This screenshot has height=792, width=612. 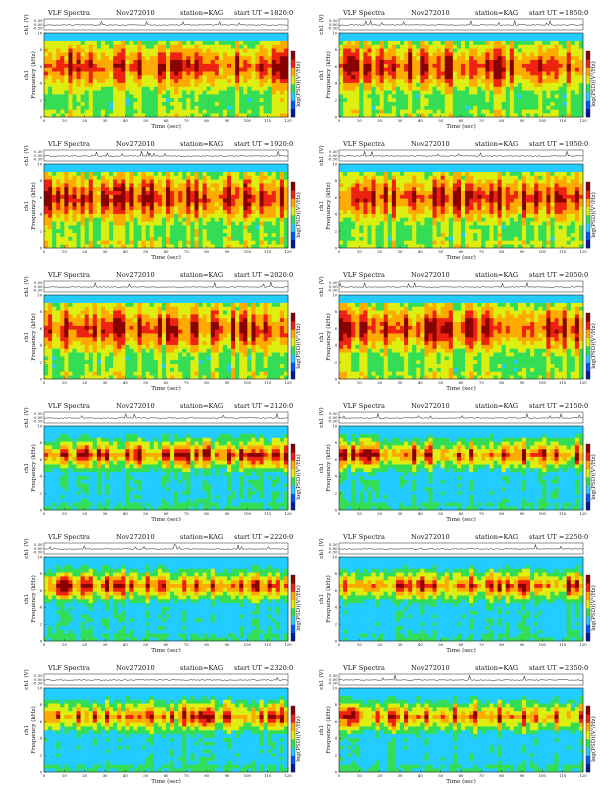 What do you see at coordinates (543, 120) in the screenshot?
I see `x-tick-label: 100` at bounding box center [543, 120].